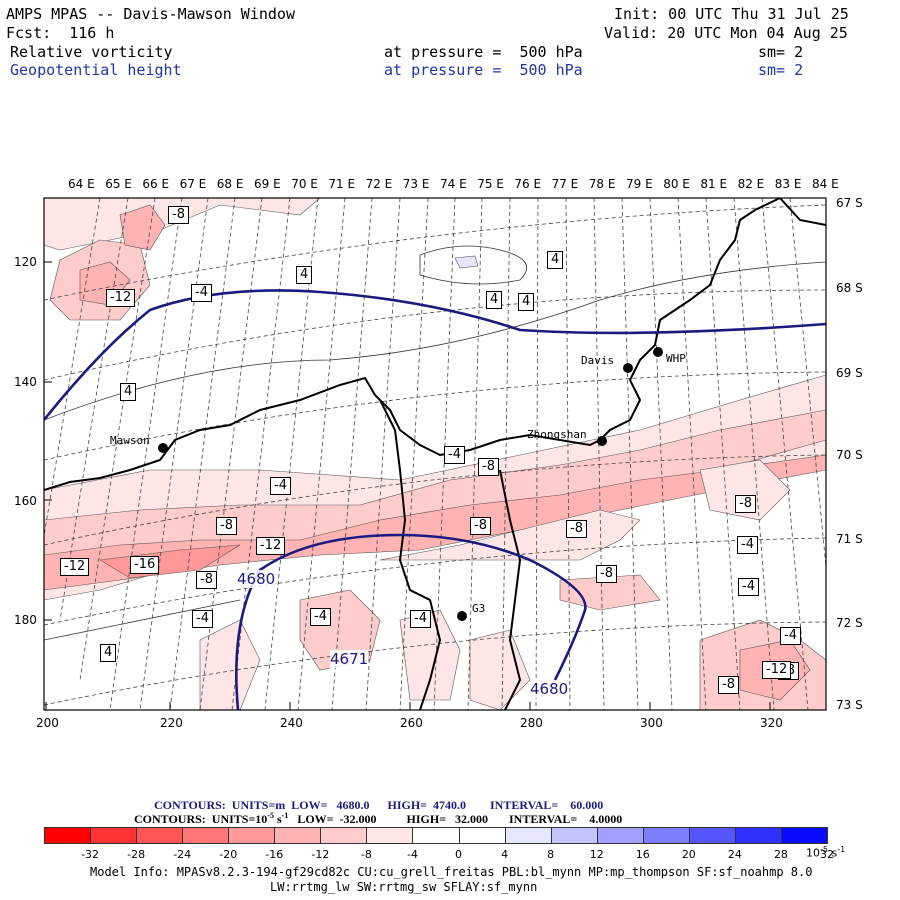 The image size is (900, 900). I want to click on latitude-label: 67 S, so click(849, 203).